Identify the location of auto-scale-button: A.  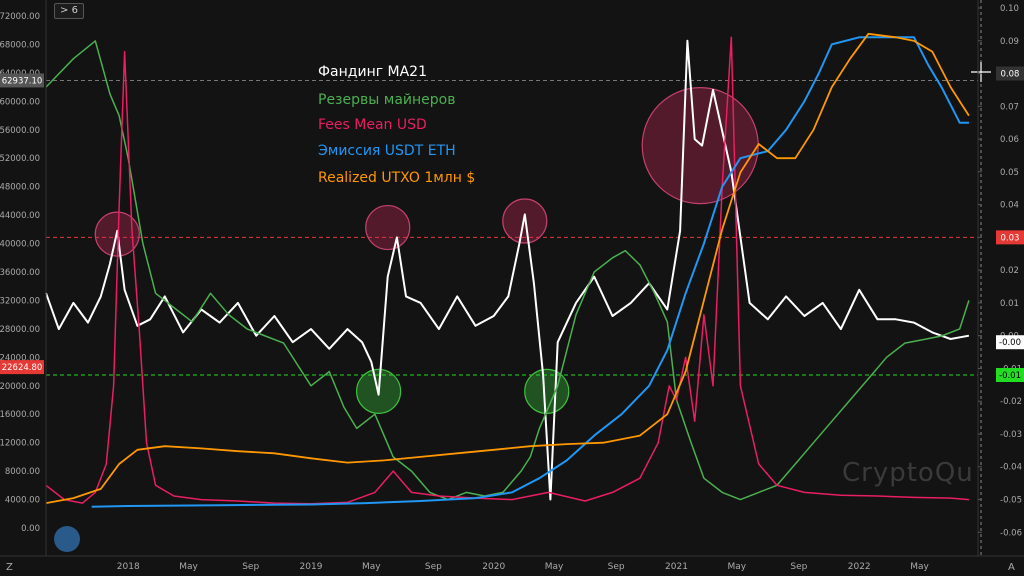
(1011, 567).